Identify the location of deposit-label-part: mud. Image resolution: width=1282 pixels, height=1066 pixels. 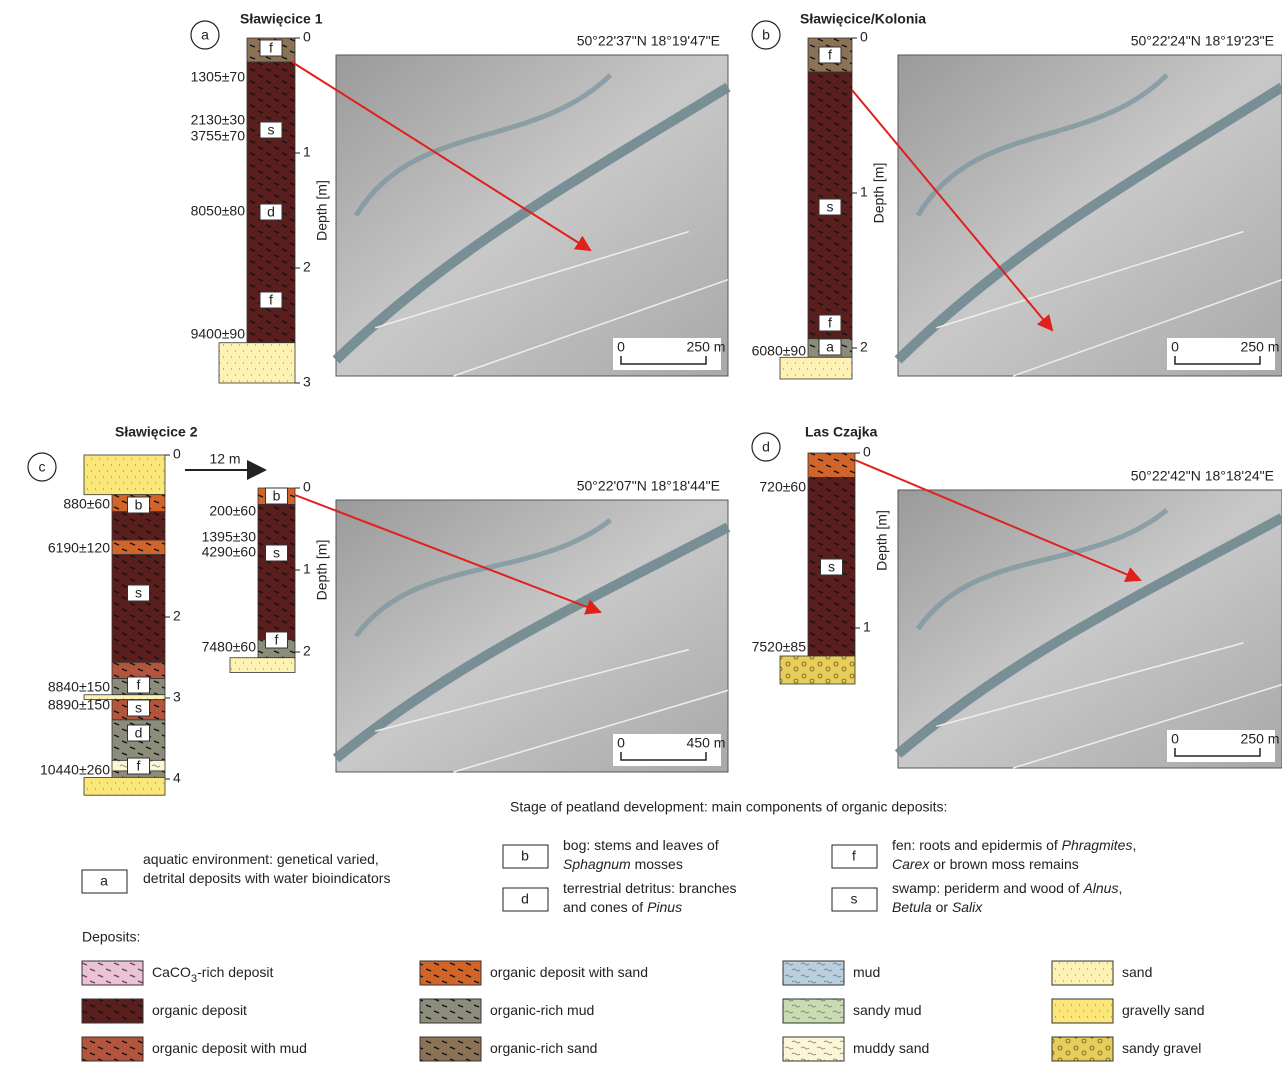
(866, 972).